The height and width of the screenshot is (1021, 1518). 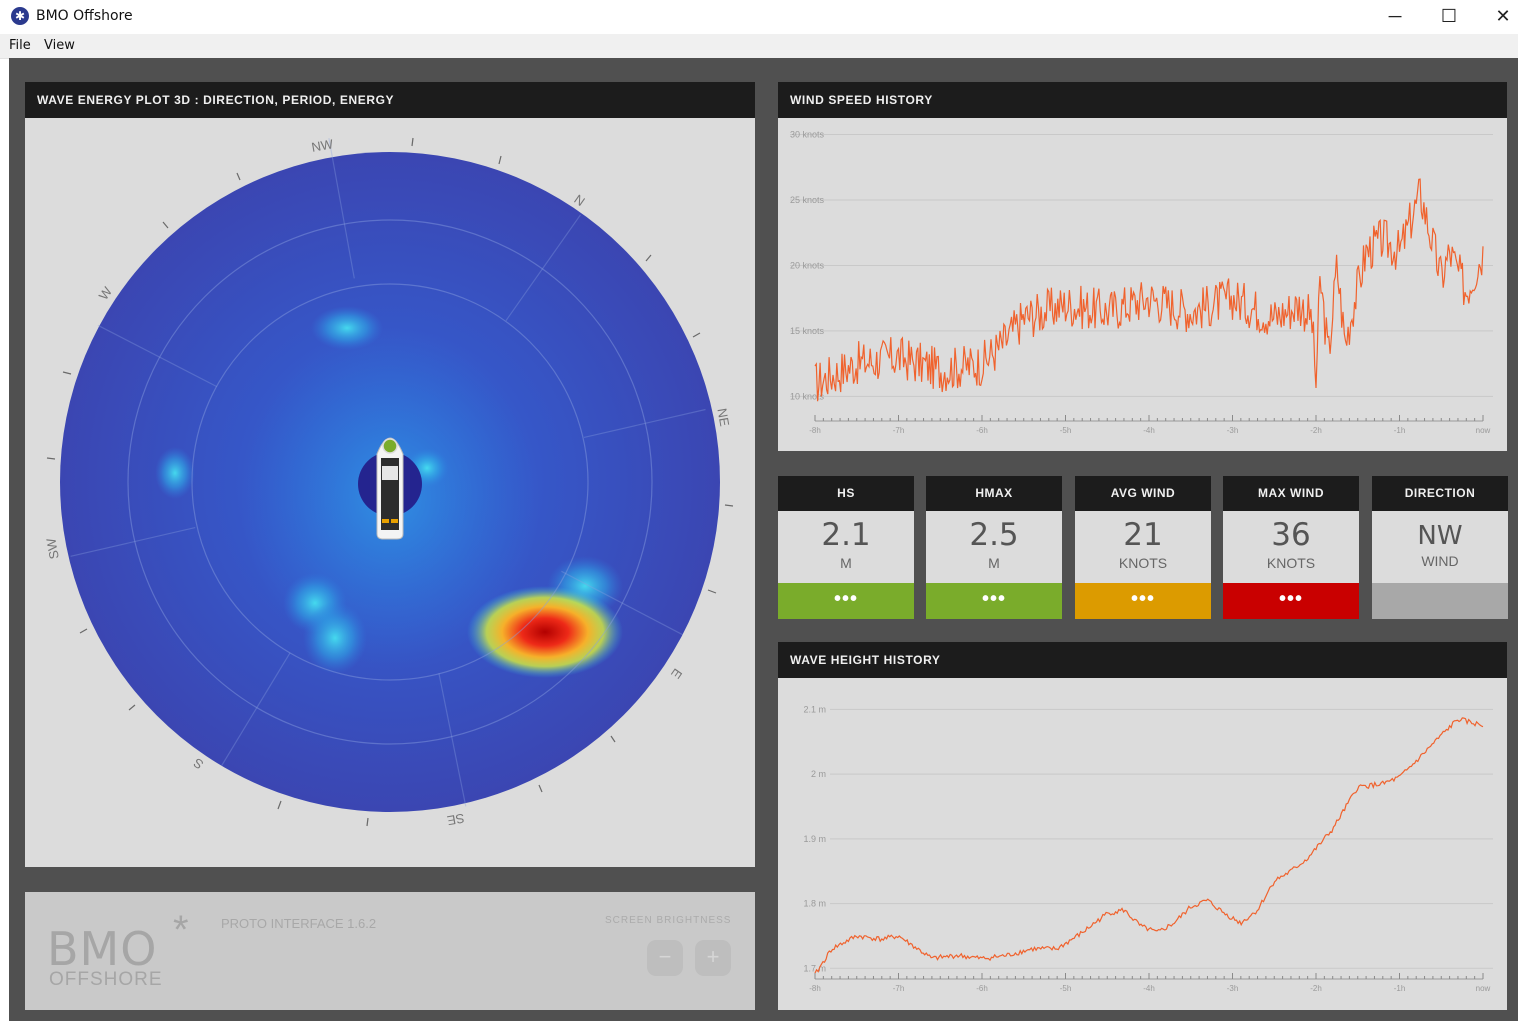 I want to click on stat-card-hmax: HMAX 2.5 M •••, so click(x=994, y=547).